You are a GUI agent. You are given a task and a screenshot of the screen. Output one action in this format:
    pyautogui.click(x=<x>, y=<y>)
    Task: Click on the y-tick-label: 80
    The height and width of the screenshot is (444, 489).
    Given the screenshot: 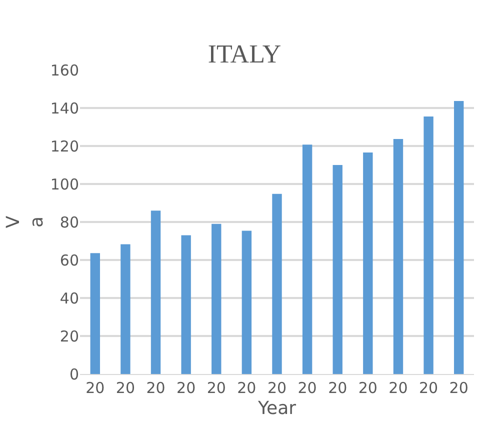 What is the action you would take?
    pyautogui.click(x=69, y=222)
    